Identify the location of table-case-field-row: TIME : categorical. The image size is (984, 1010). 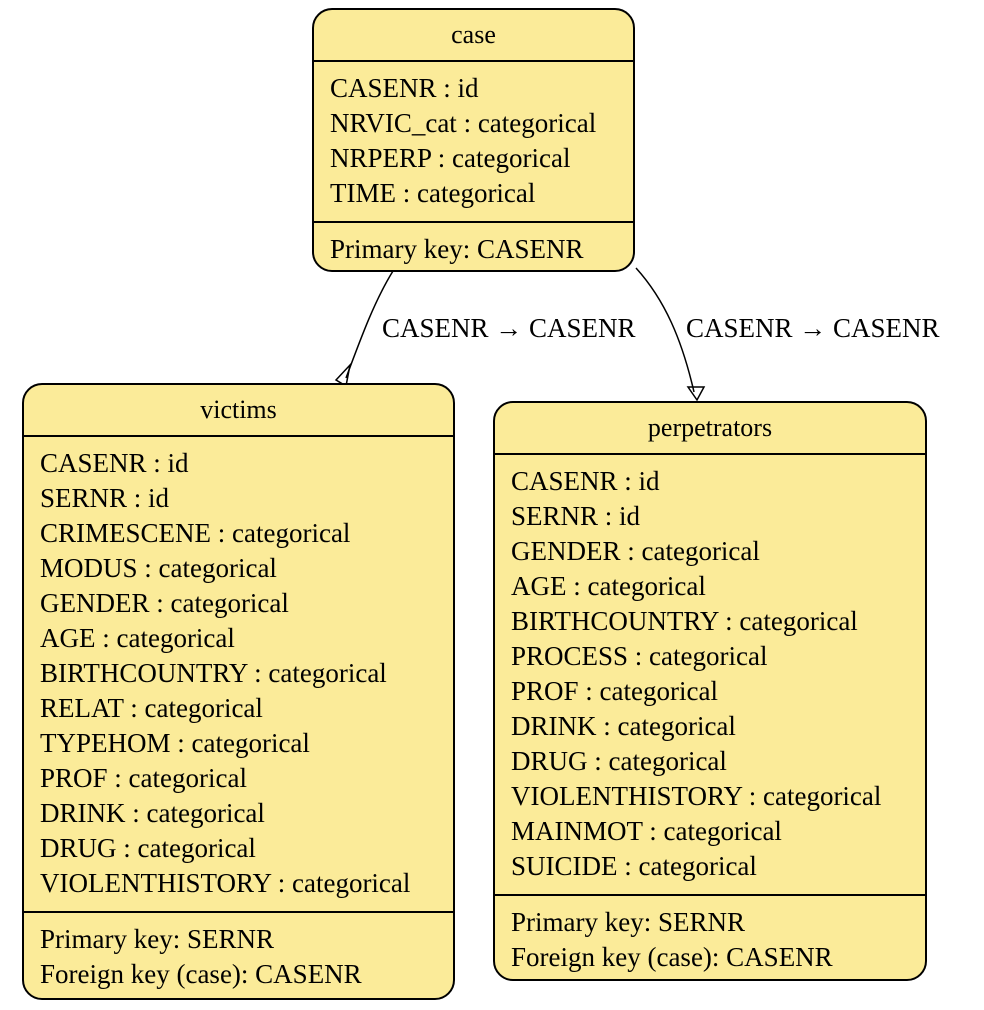
(433, 193).